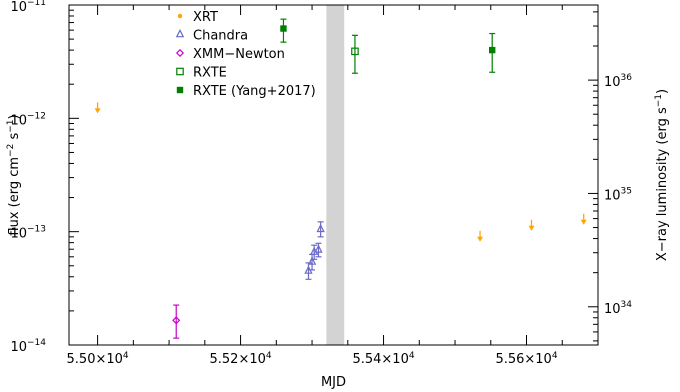 The width and height of the screenshot is (680, 392). I want to click on y-tick-label-left: 10−11, so click(28, 7).